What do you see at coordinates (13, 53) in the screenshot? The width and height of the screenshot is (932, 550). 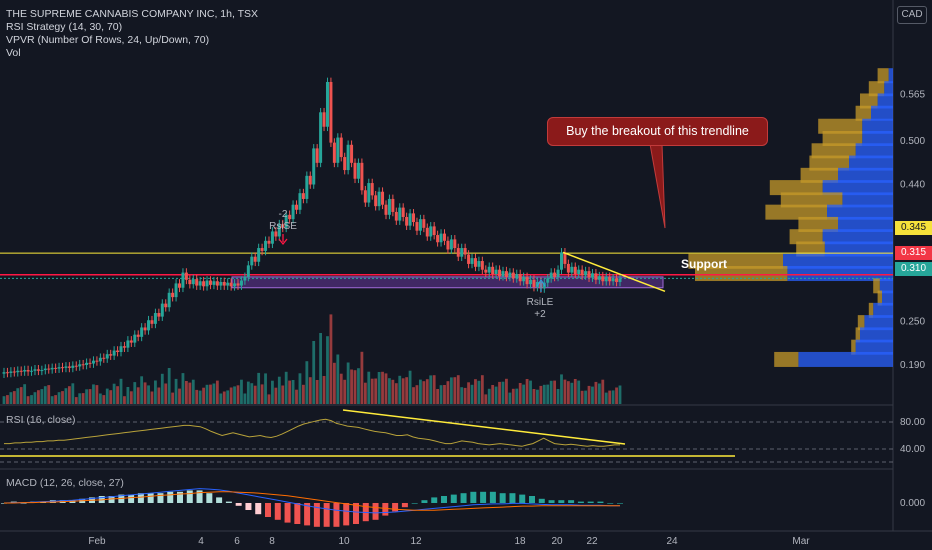 I see `indicator-vol: Vol` at bounding box center [13, 53].